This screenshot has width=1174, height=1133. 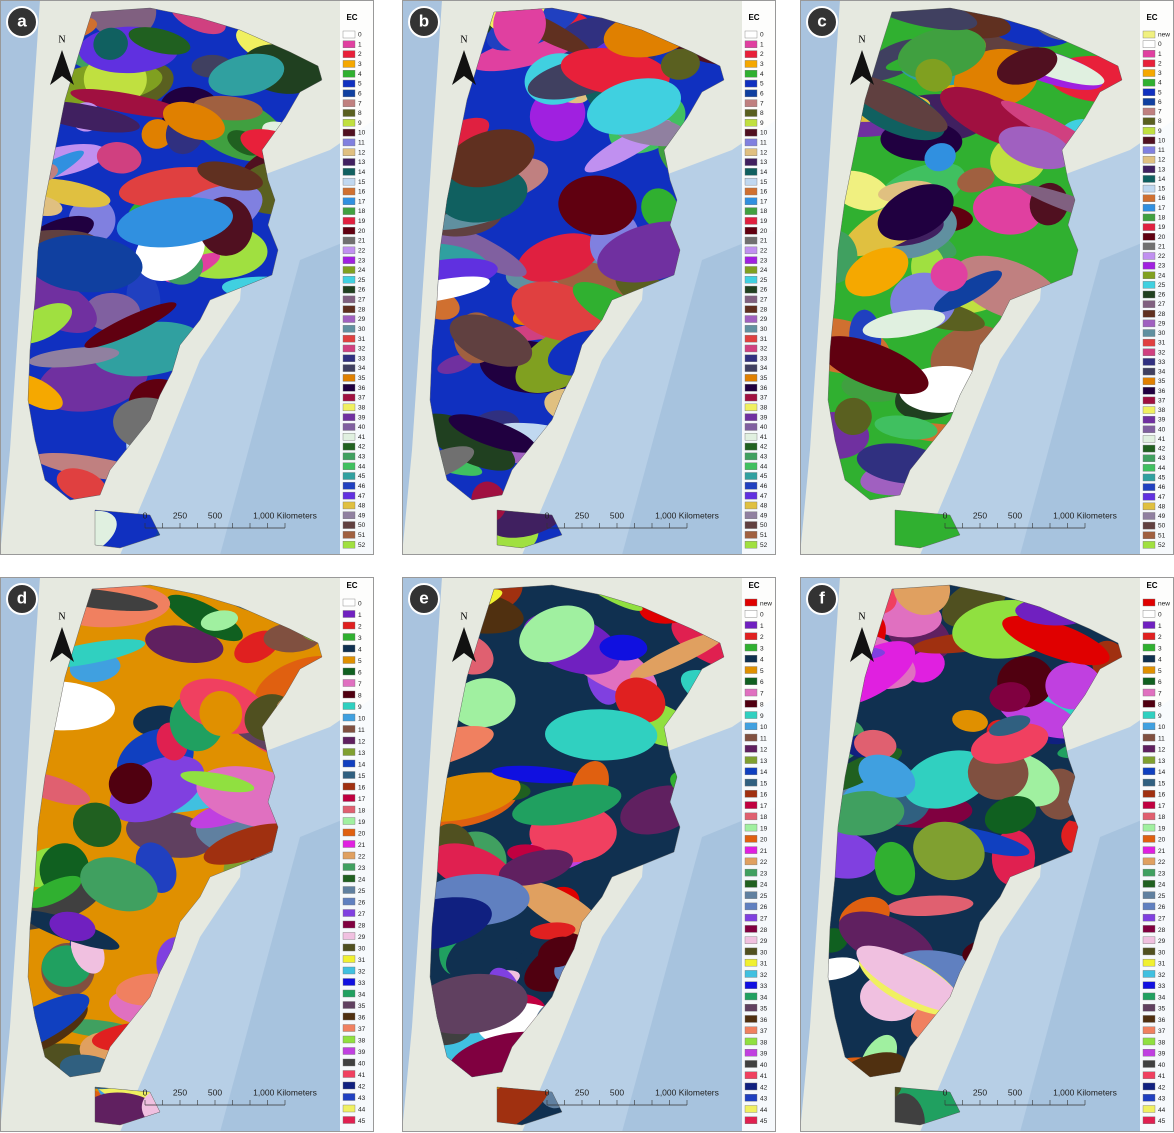 What do you see at coordinates (762, 44) in the screenshot?
I see `legend-label: 1` at bounding box center [762, 44].